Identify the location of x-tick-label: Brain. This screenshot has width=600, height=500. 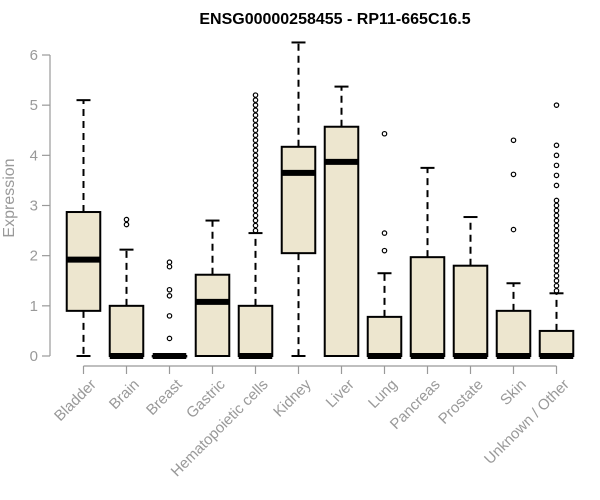
(124, 394).